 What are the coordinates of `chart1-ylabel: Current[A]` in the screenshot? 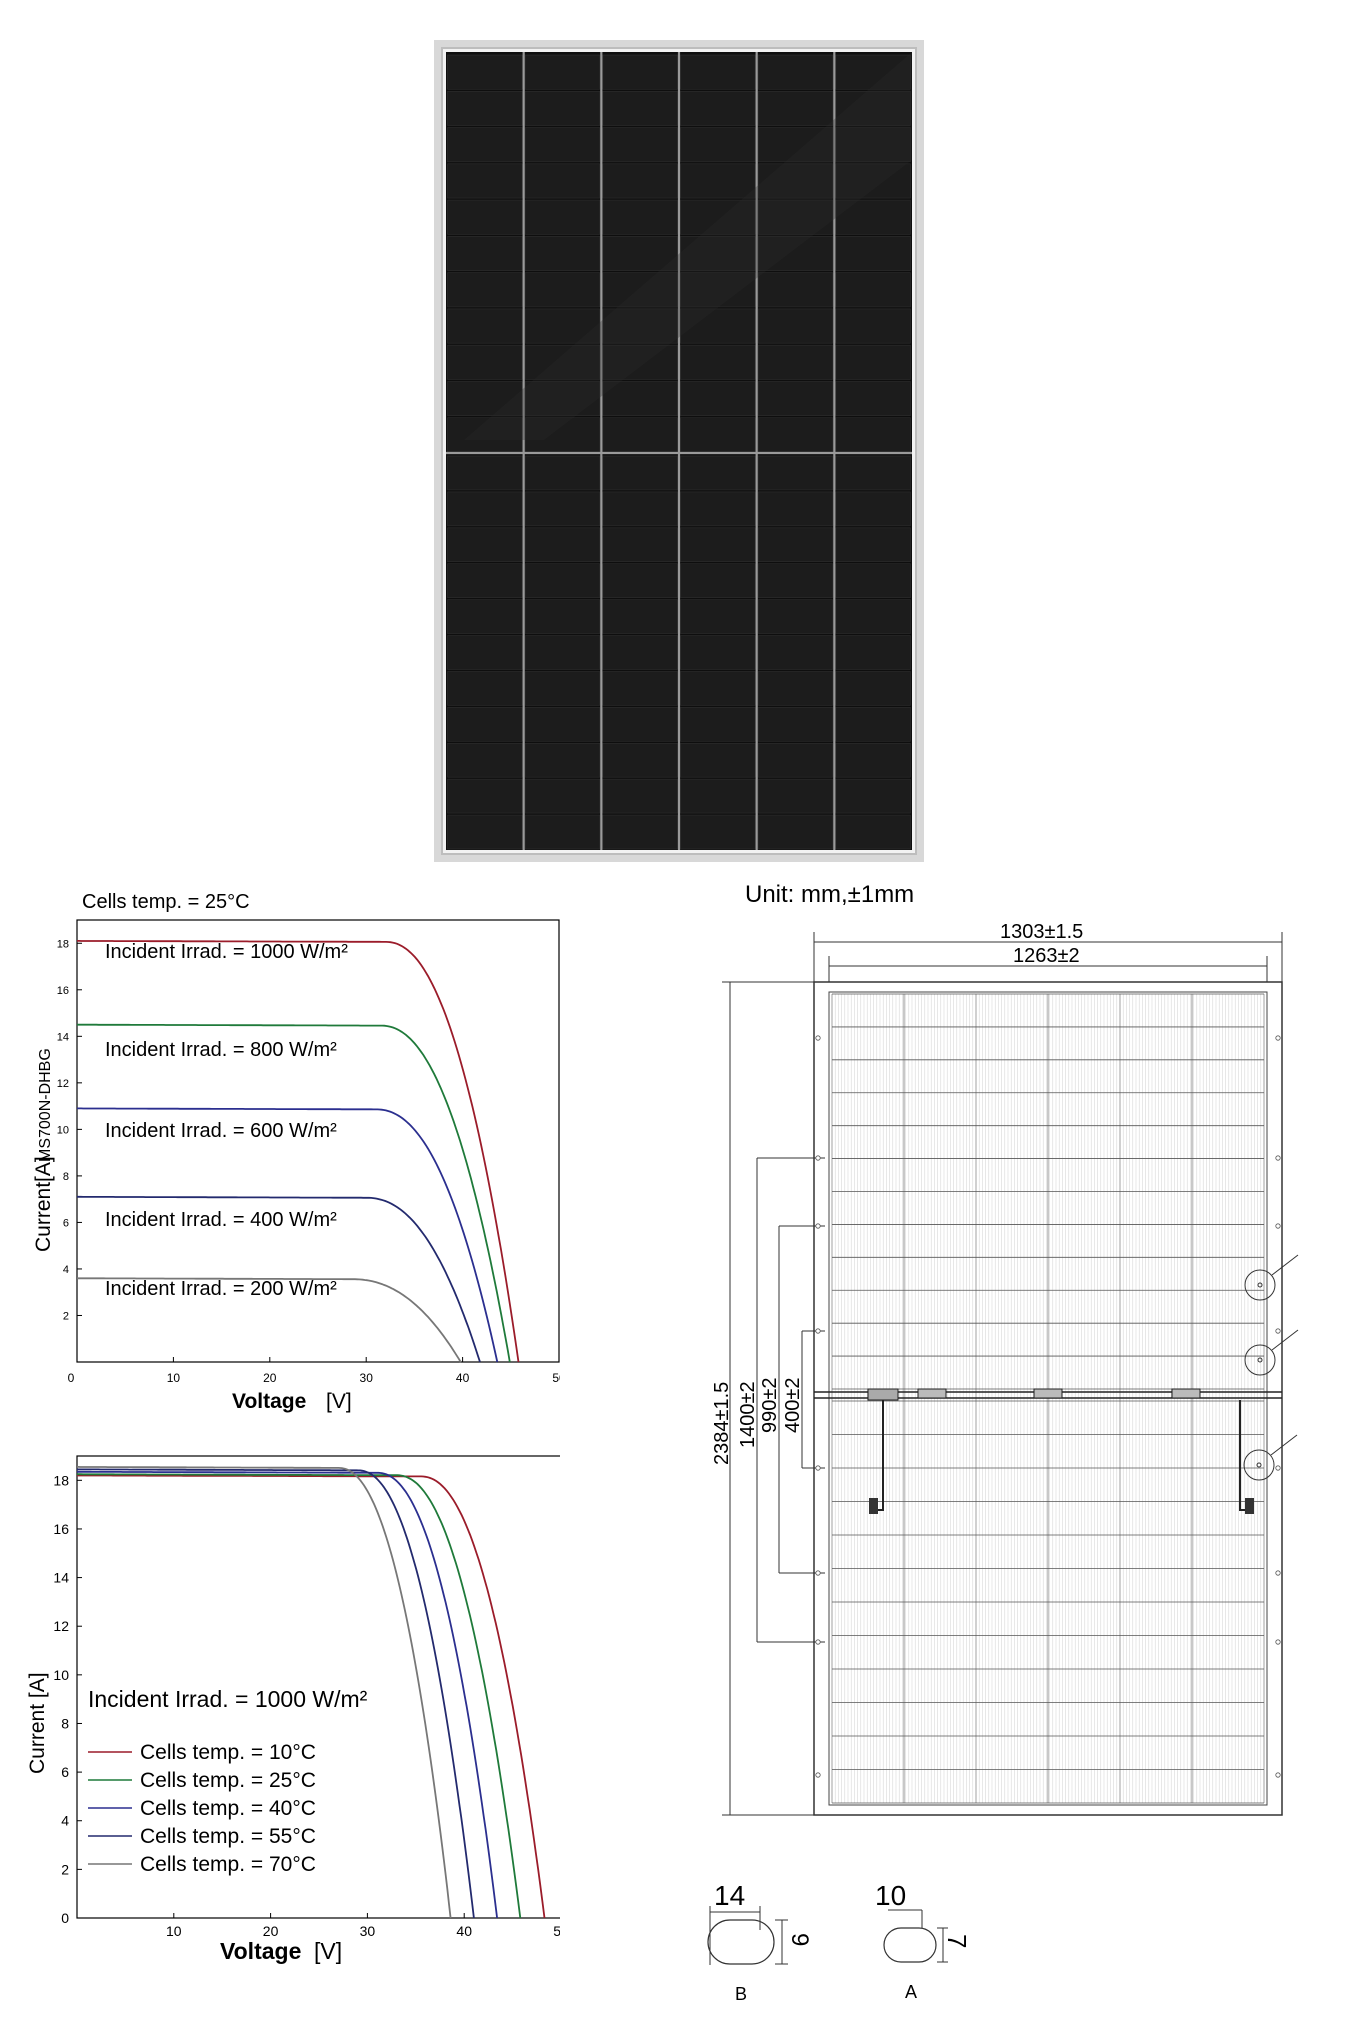 It's located at (43, 1204).